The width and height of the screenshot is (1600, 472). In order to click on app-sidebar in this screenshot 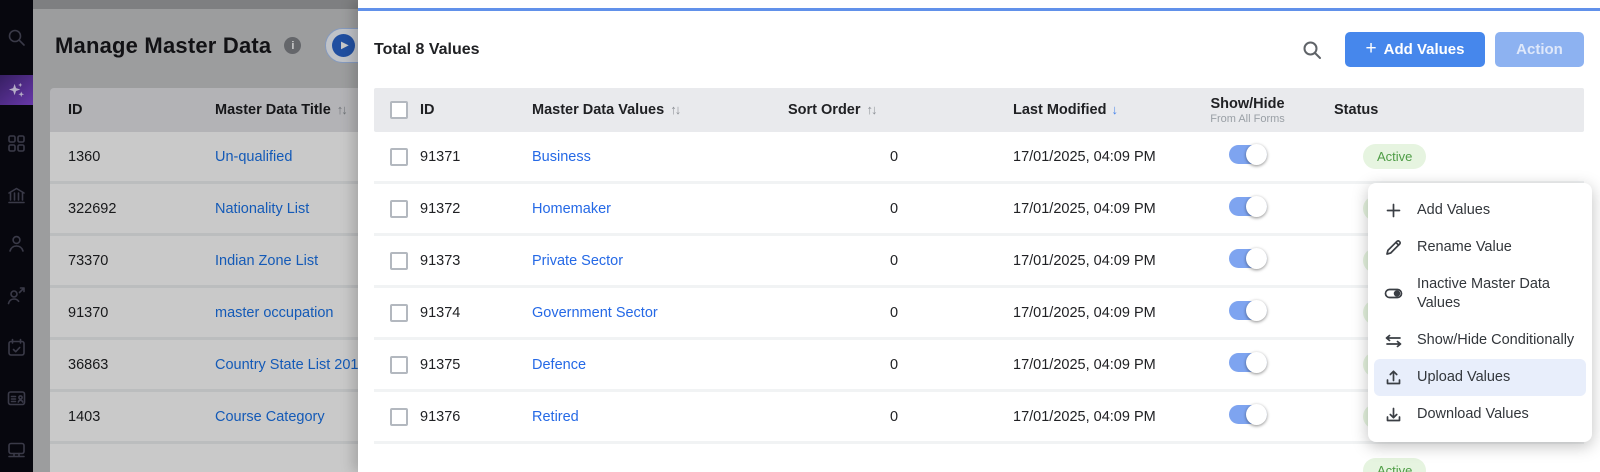, I will do `click(16, 236)`.